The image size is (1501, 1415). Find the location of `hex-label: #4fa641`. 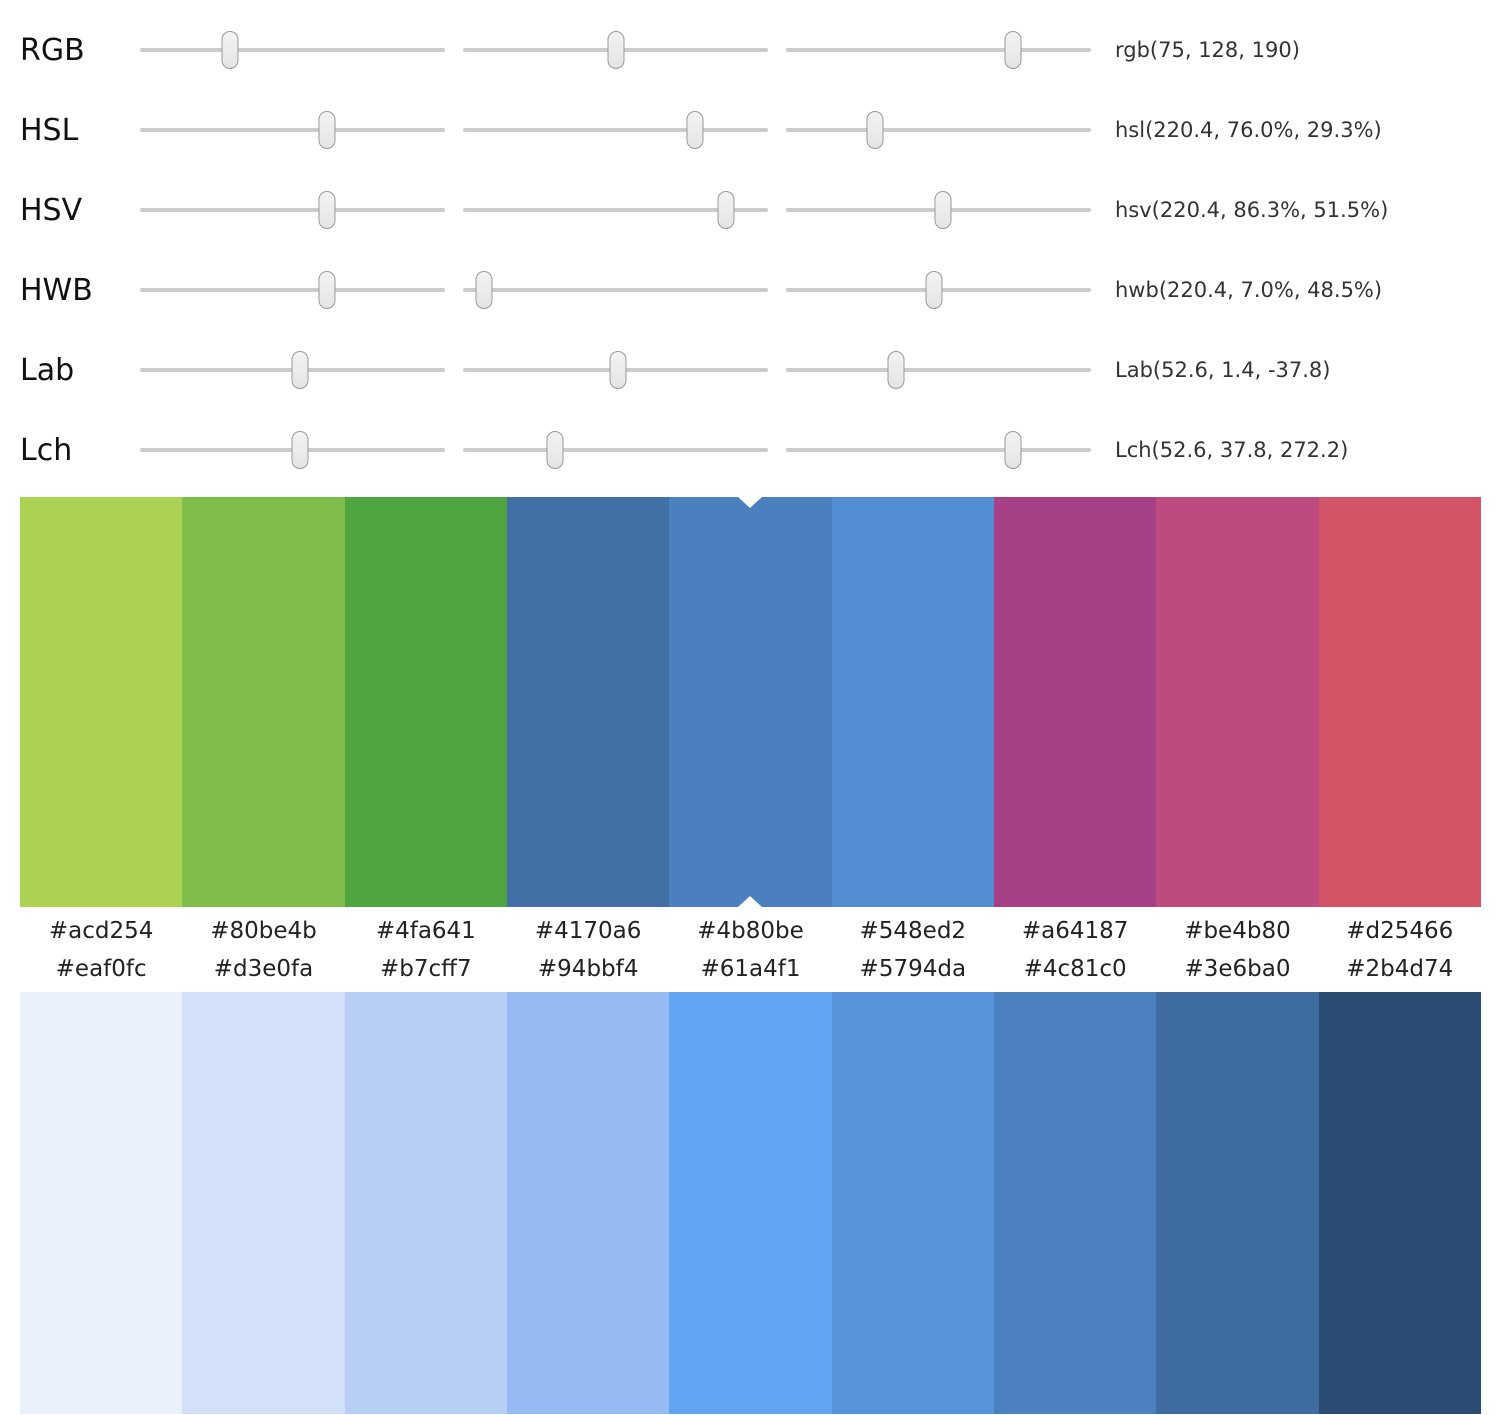

hex-label: #4fa641 is located at coordinates (425, 931).